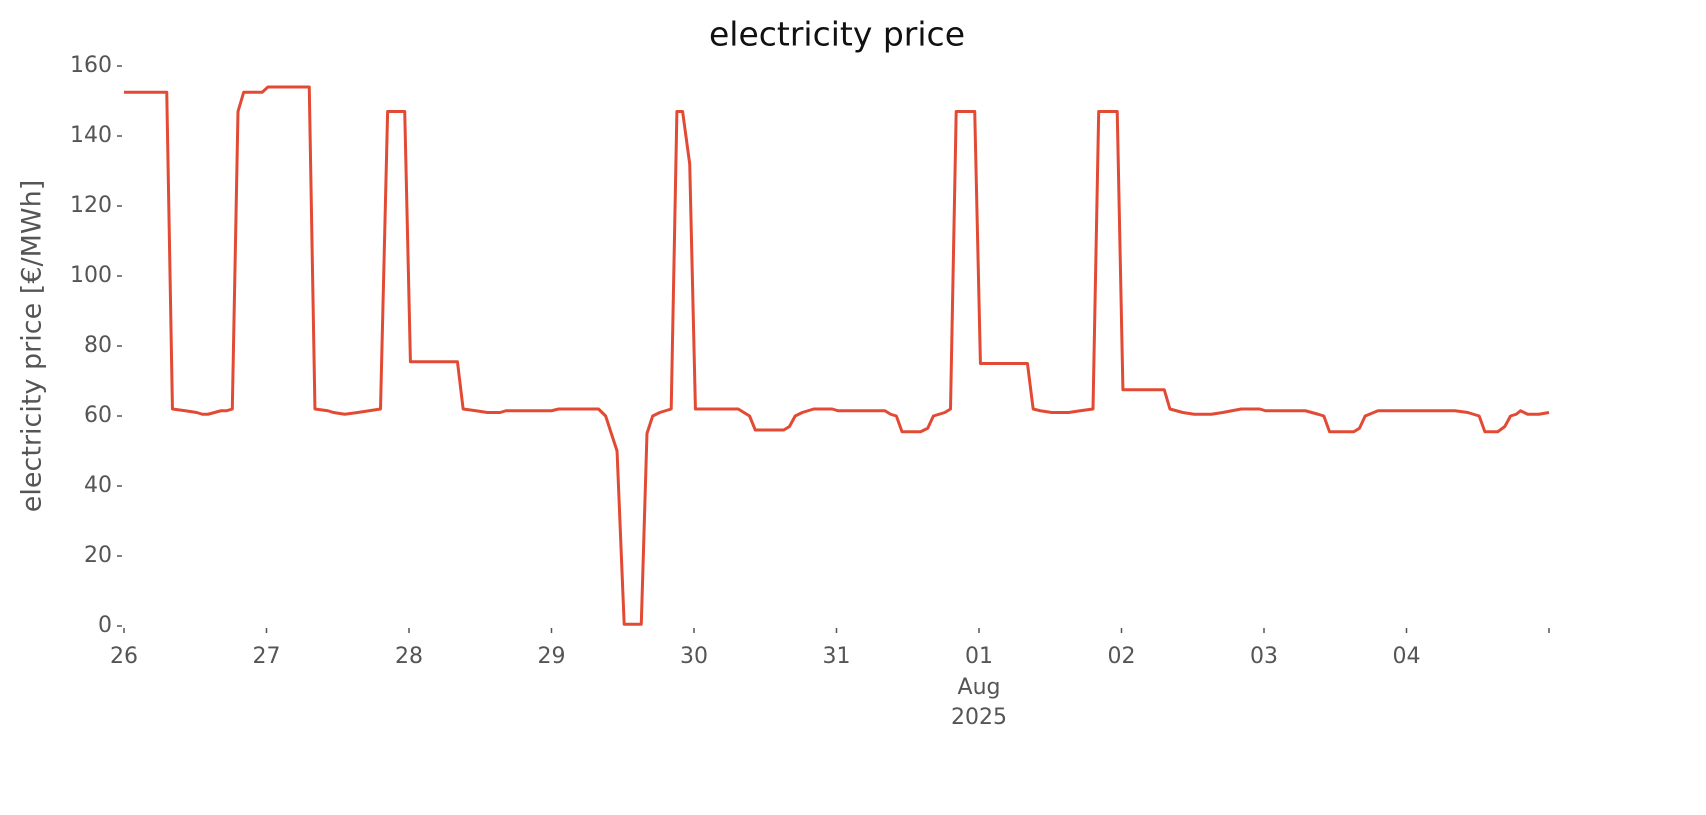  What do you see at coordinates (32, 346) in the screenshot?
I see `y-axis-label: electricity price [€/MWh]` at bounding box center [32, 346].